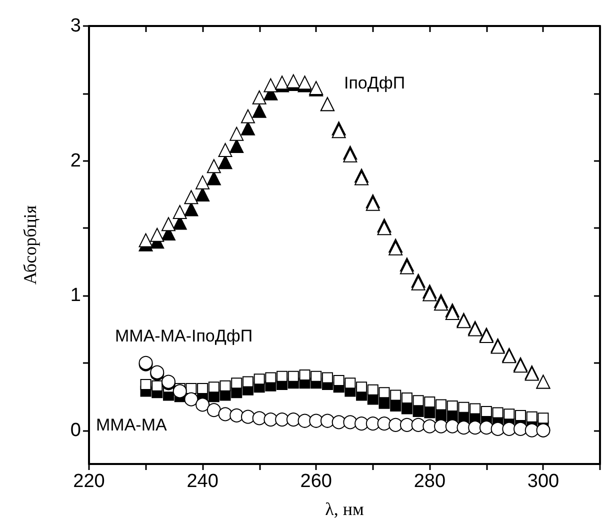  I want to click on annotation: ММА-МА-ІпоДфП, so click(184, 336).